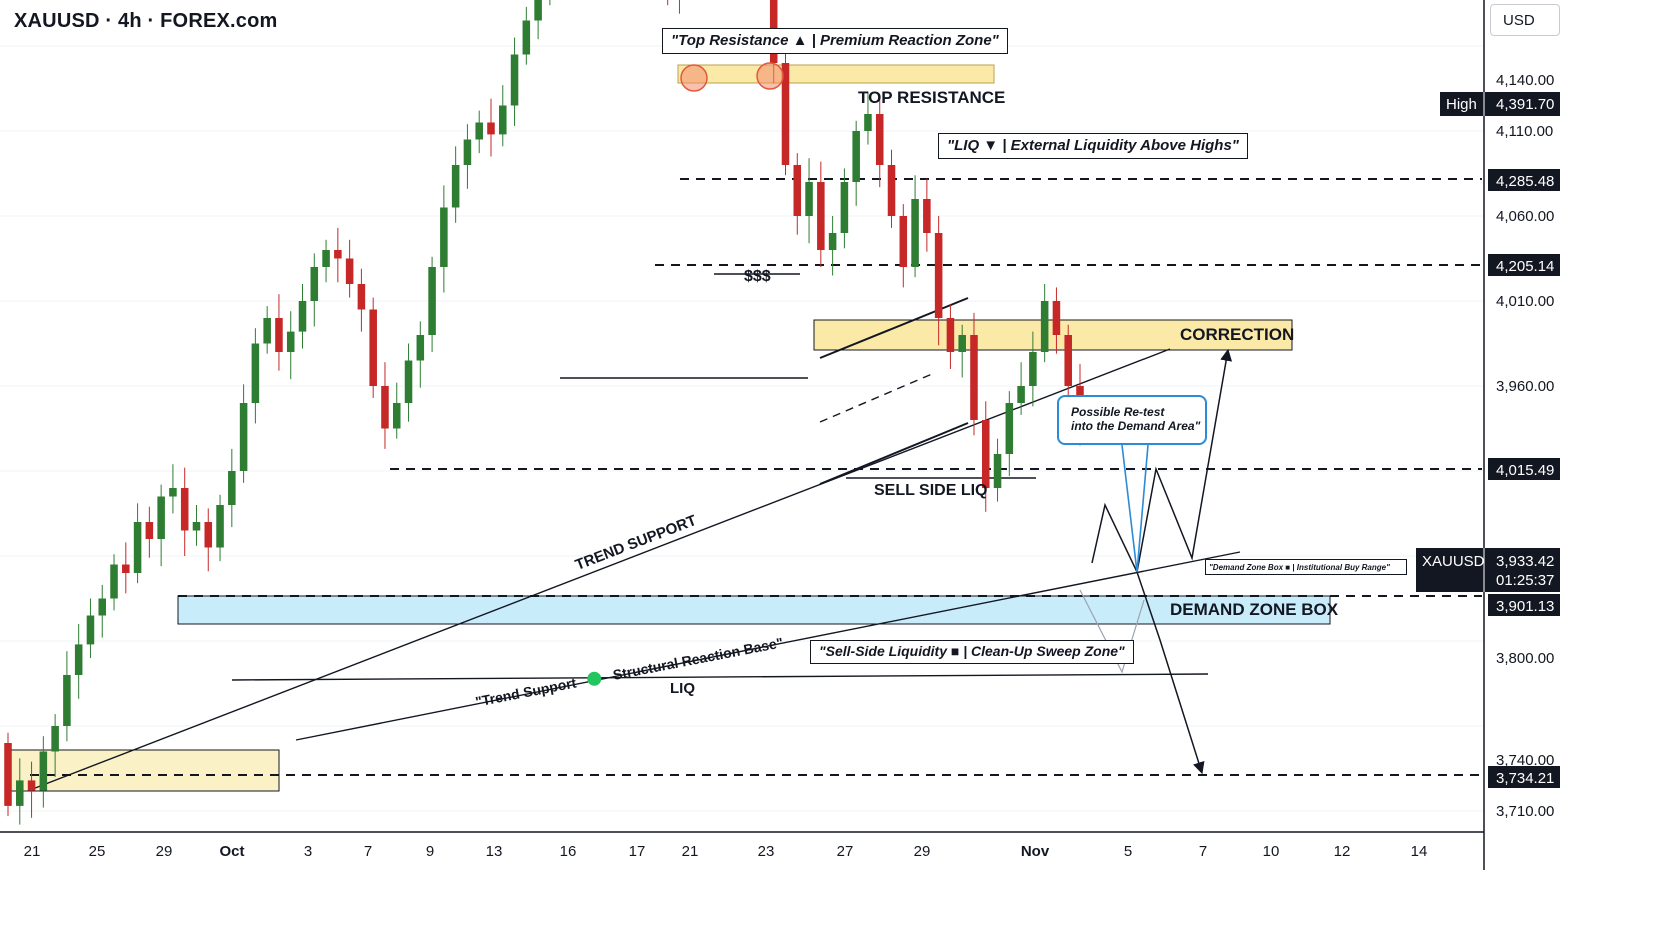  Describe the element at coordinates (1525, 104) in the screenshot. I see `high-tag-value: 4,391.70` at that location.